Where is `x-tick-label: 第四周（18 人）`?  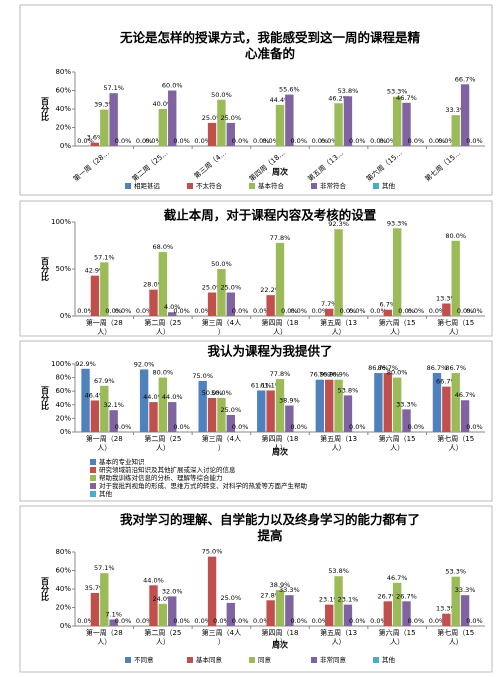
x-tick-label: 第四周（18 人） is located at coordinates (280, 327).